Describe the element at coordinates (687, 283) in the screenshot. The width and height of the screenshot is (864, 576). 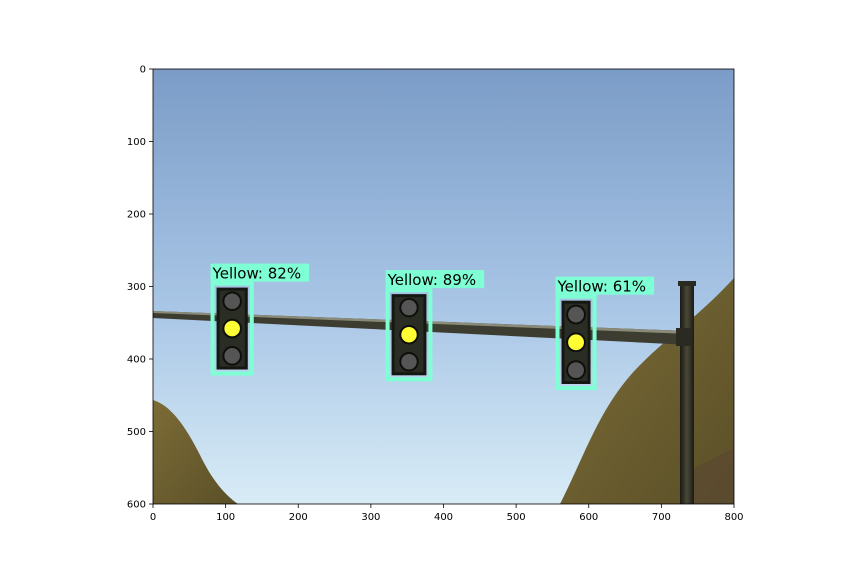
I see `pole-cap` at that location.